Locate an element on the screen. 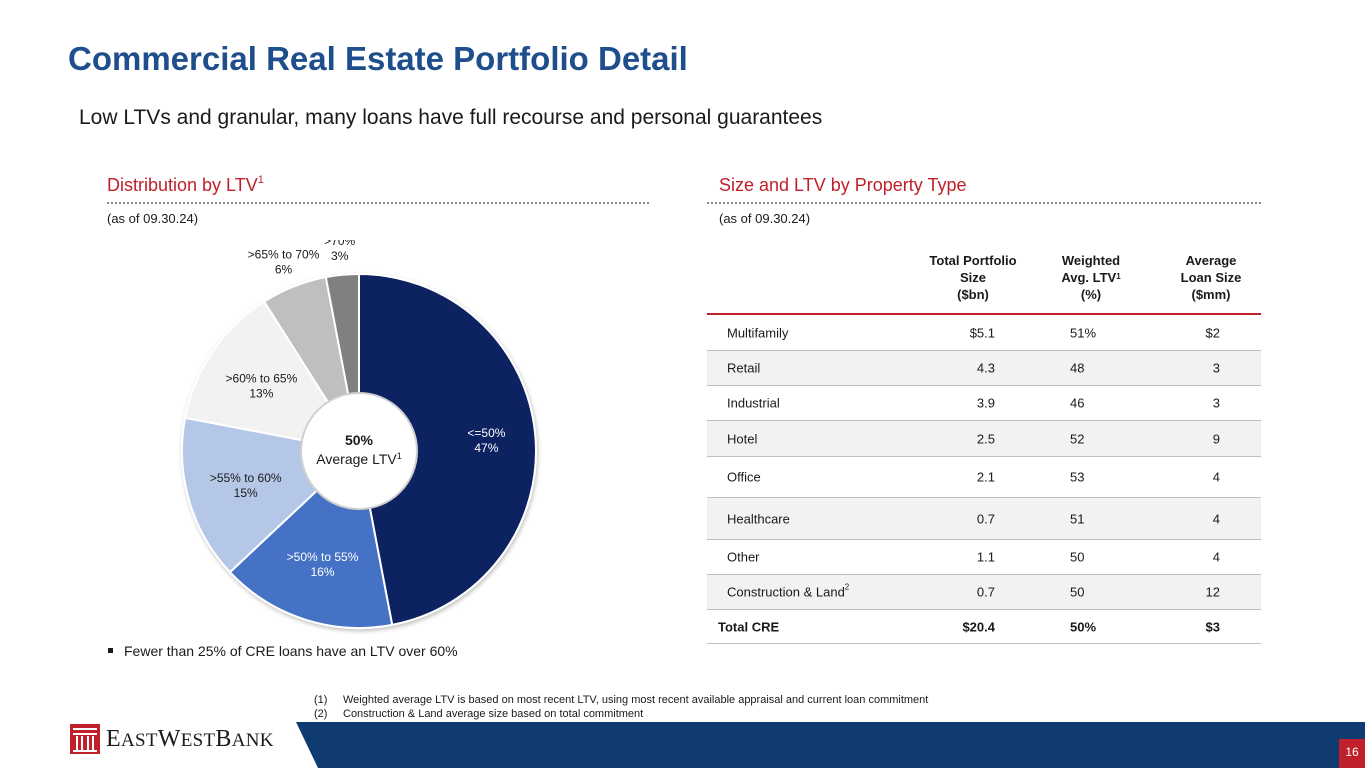  table-row: Multifamily $5.1 51% $2 is located at coordinates (984, 333).